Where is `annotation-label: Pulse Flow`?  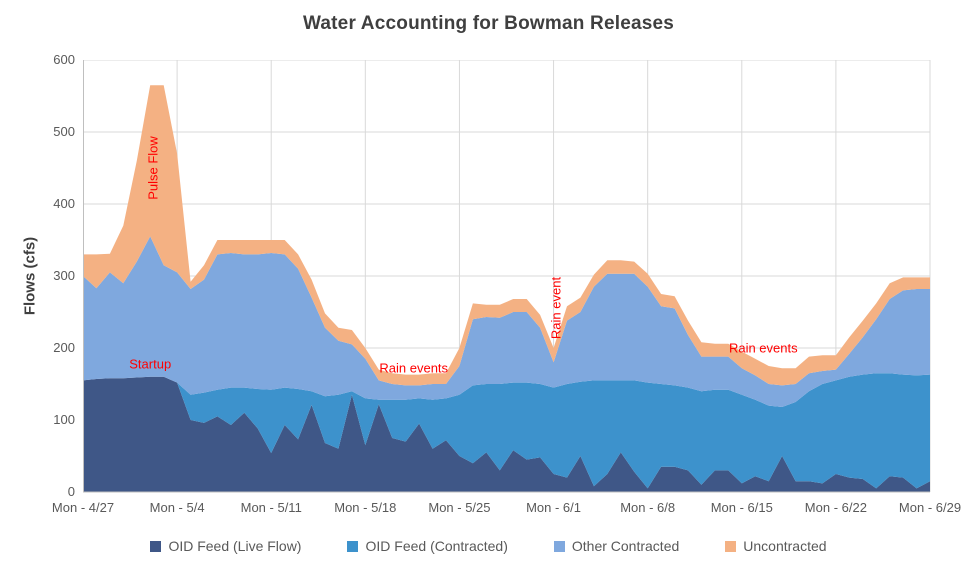
annotation-label: Pulse Flow is located at coordinates (153, 168).